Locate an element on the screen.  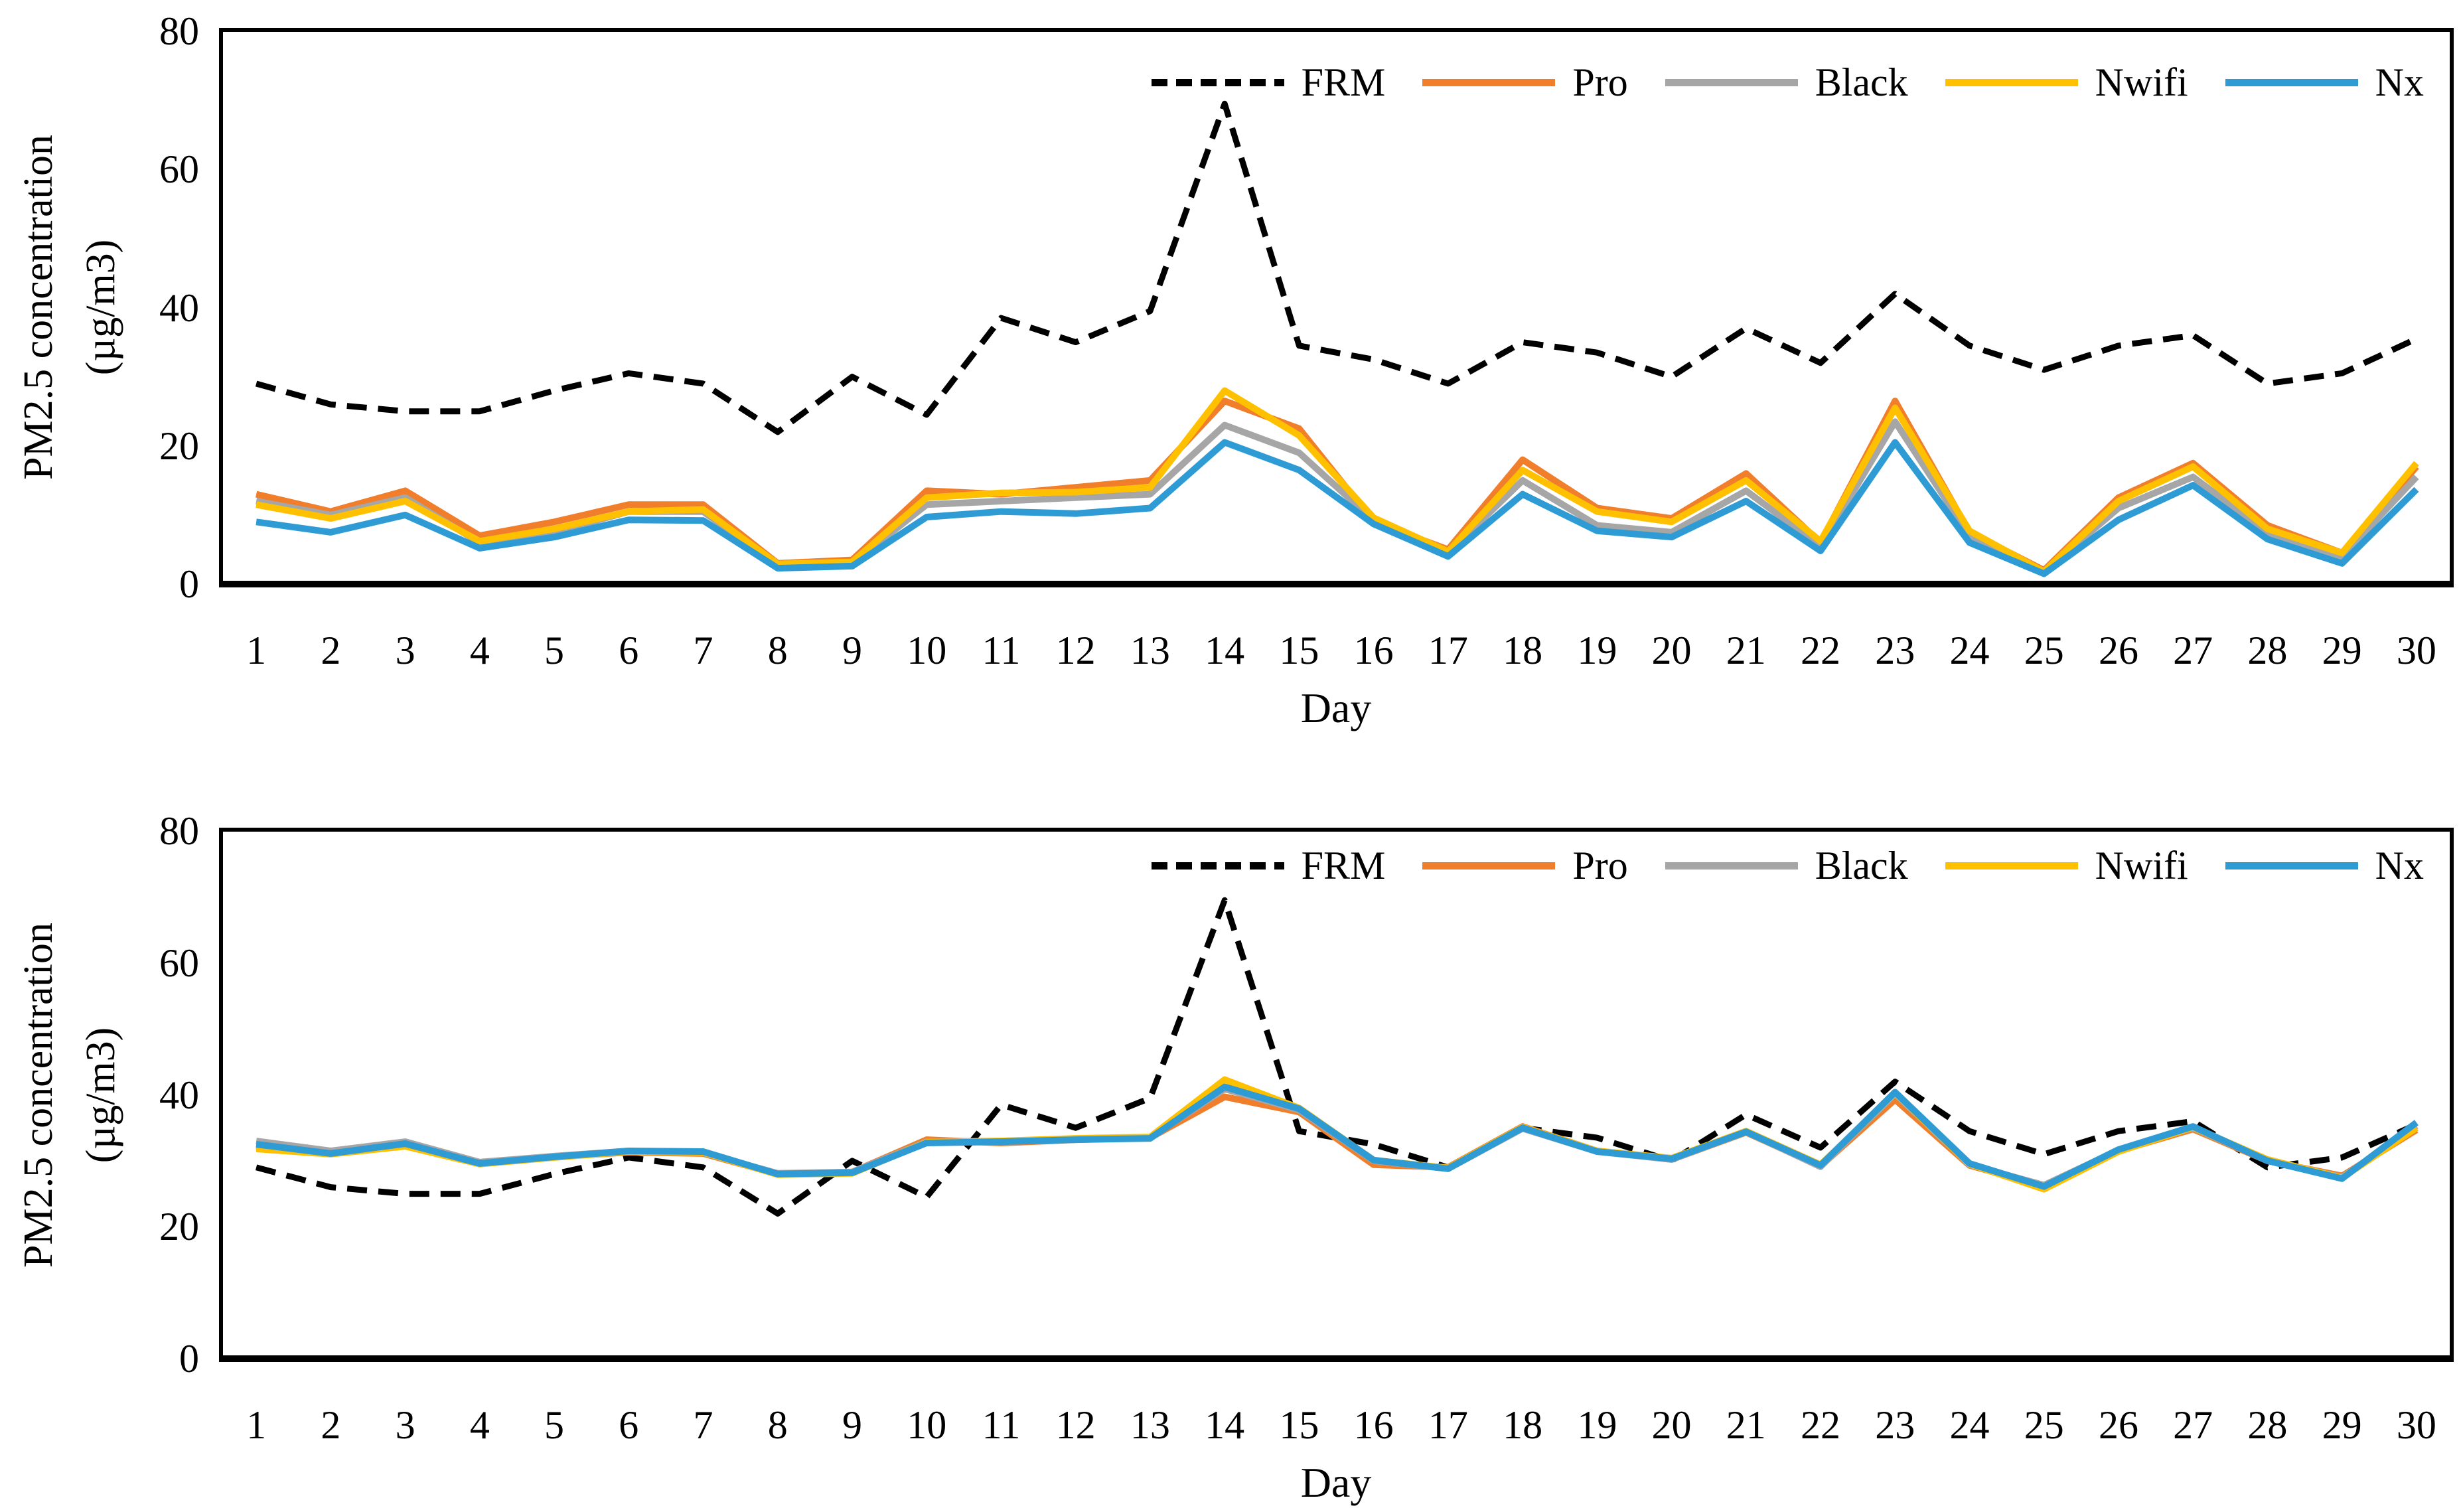
legend-label-black: Black is located at coordinates (1861, 82).